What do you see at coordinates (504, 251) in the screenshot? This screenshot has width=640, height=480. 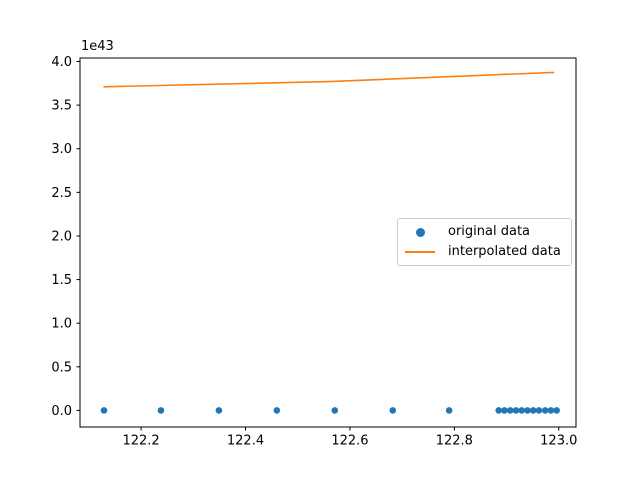 I see `legend-label-interpolated-data: interpolated data` at bounding box center [504, 251].